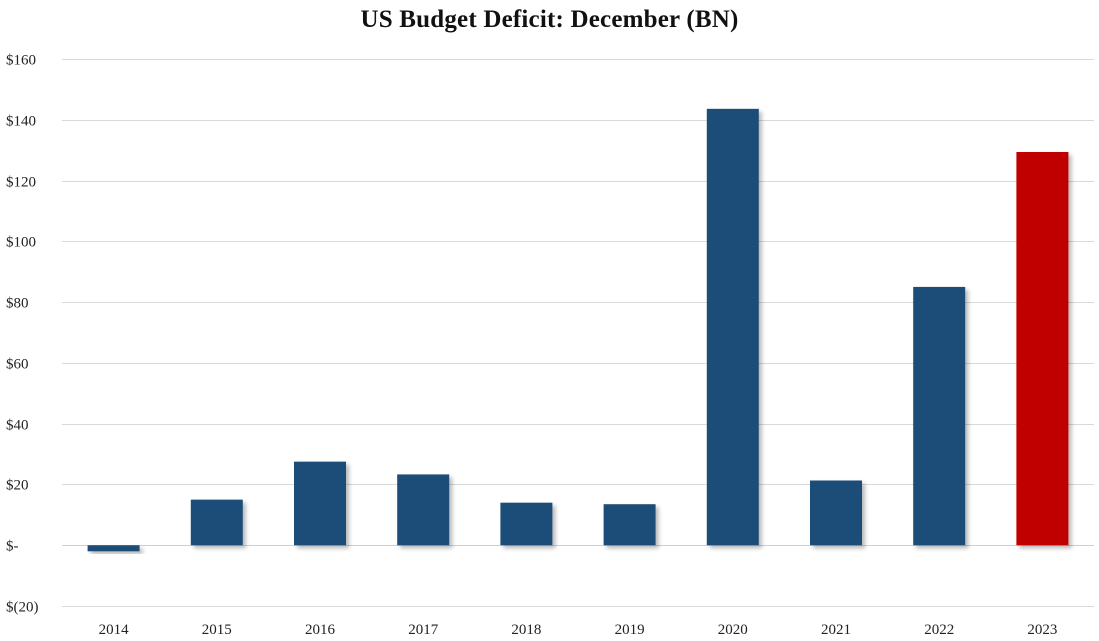  What do you see at coordinates (22, 334) in the screenshot?
I see `y-axis-ticks: $(20) $- $20 $40 $60 $80 $100 $120 $140 $160` at bounding box center [22, 334].